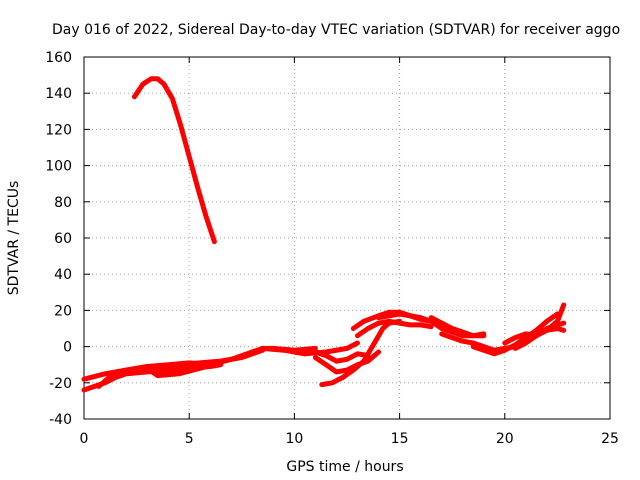 The width and height of the screenshot is (640, 480). I want to click on y-tick-label: -40, so click(60, 420).